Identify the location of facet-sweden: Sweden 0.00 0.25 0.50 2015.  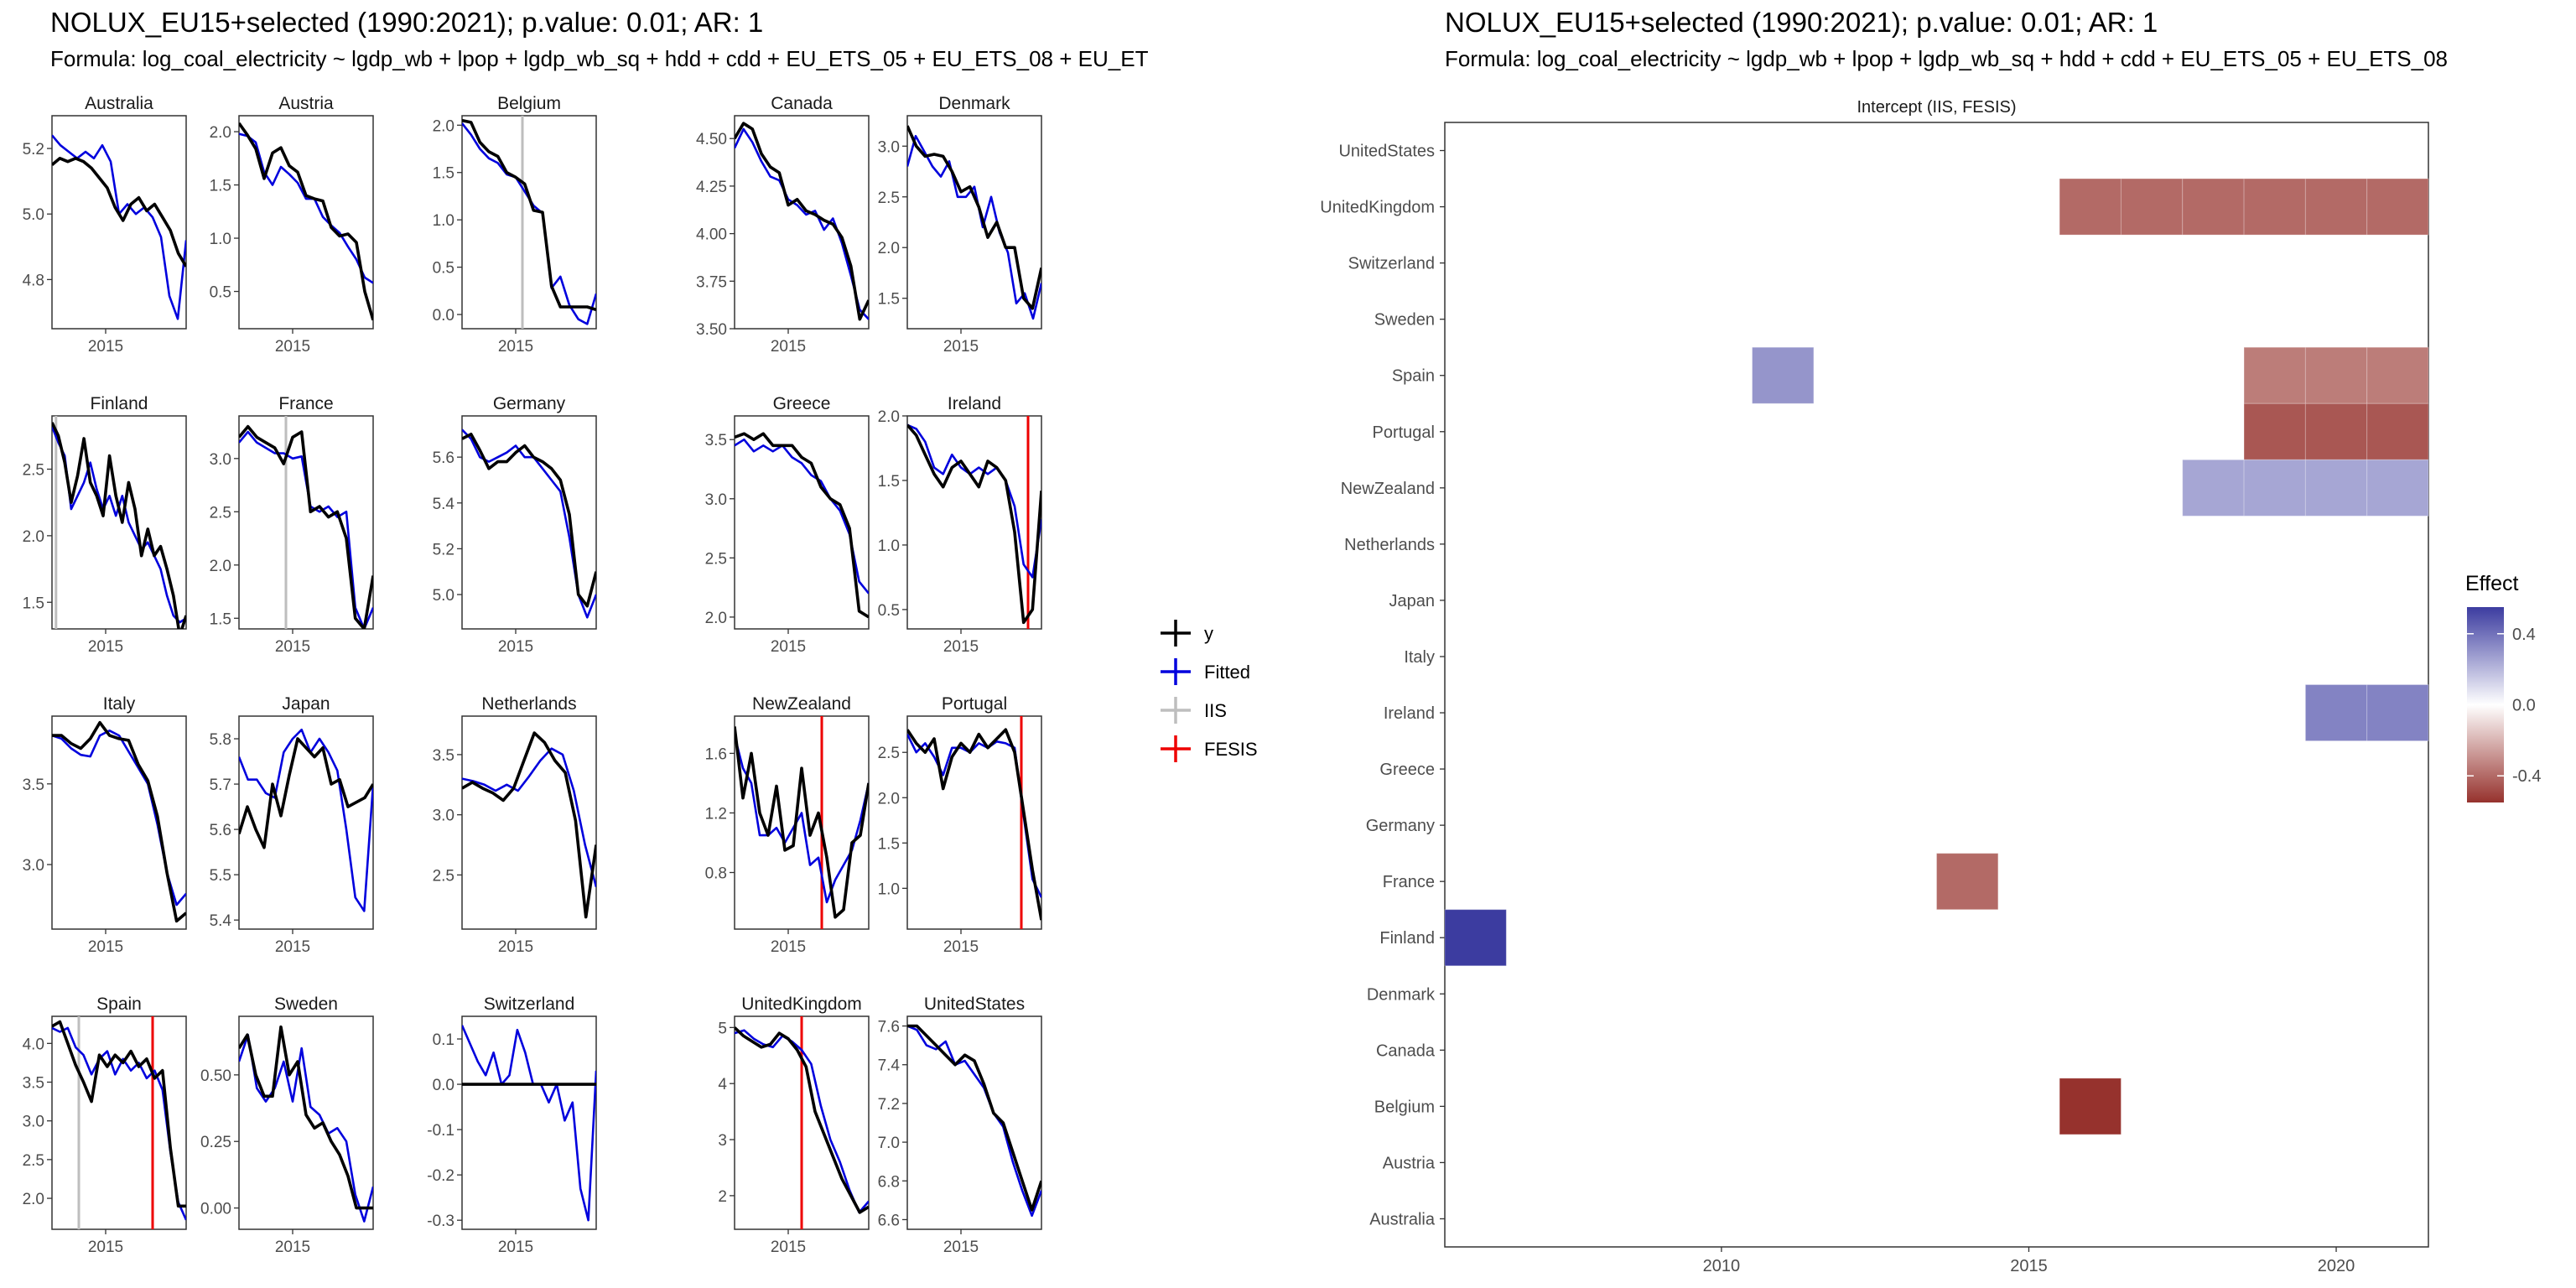
(287, 1125).